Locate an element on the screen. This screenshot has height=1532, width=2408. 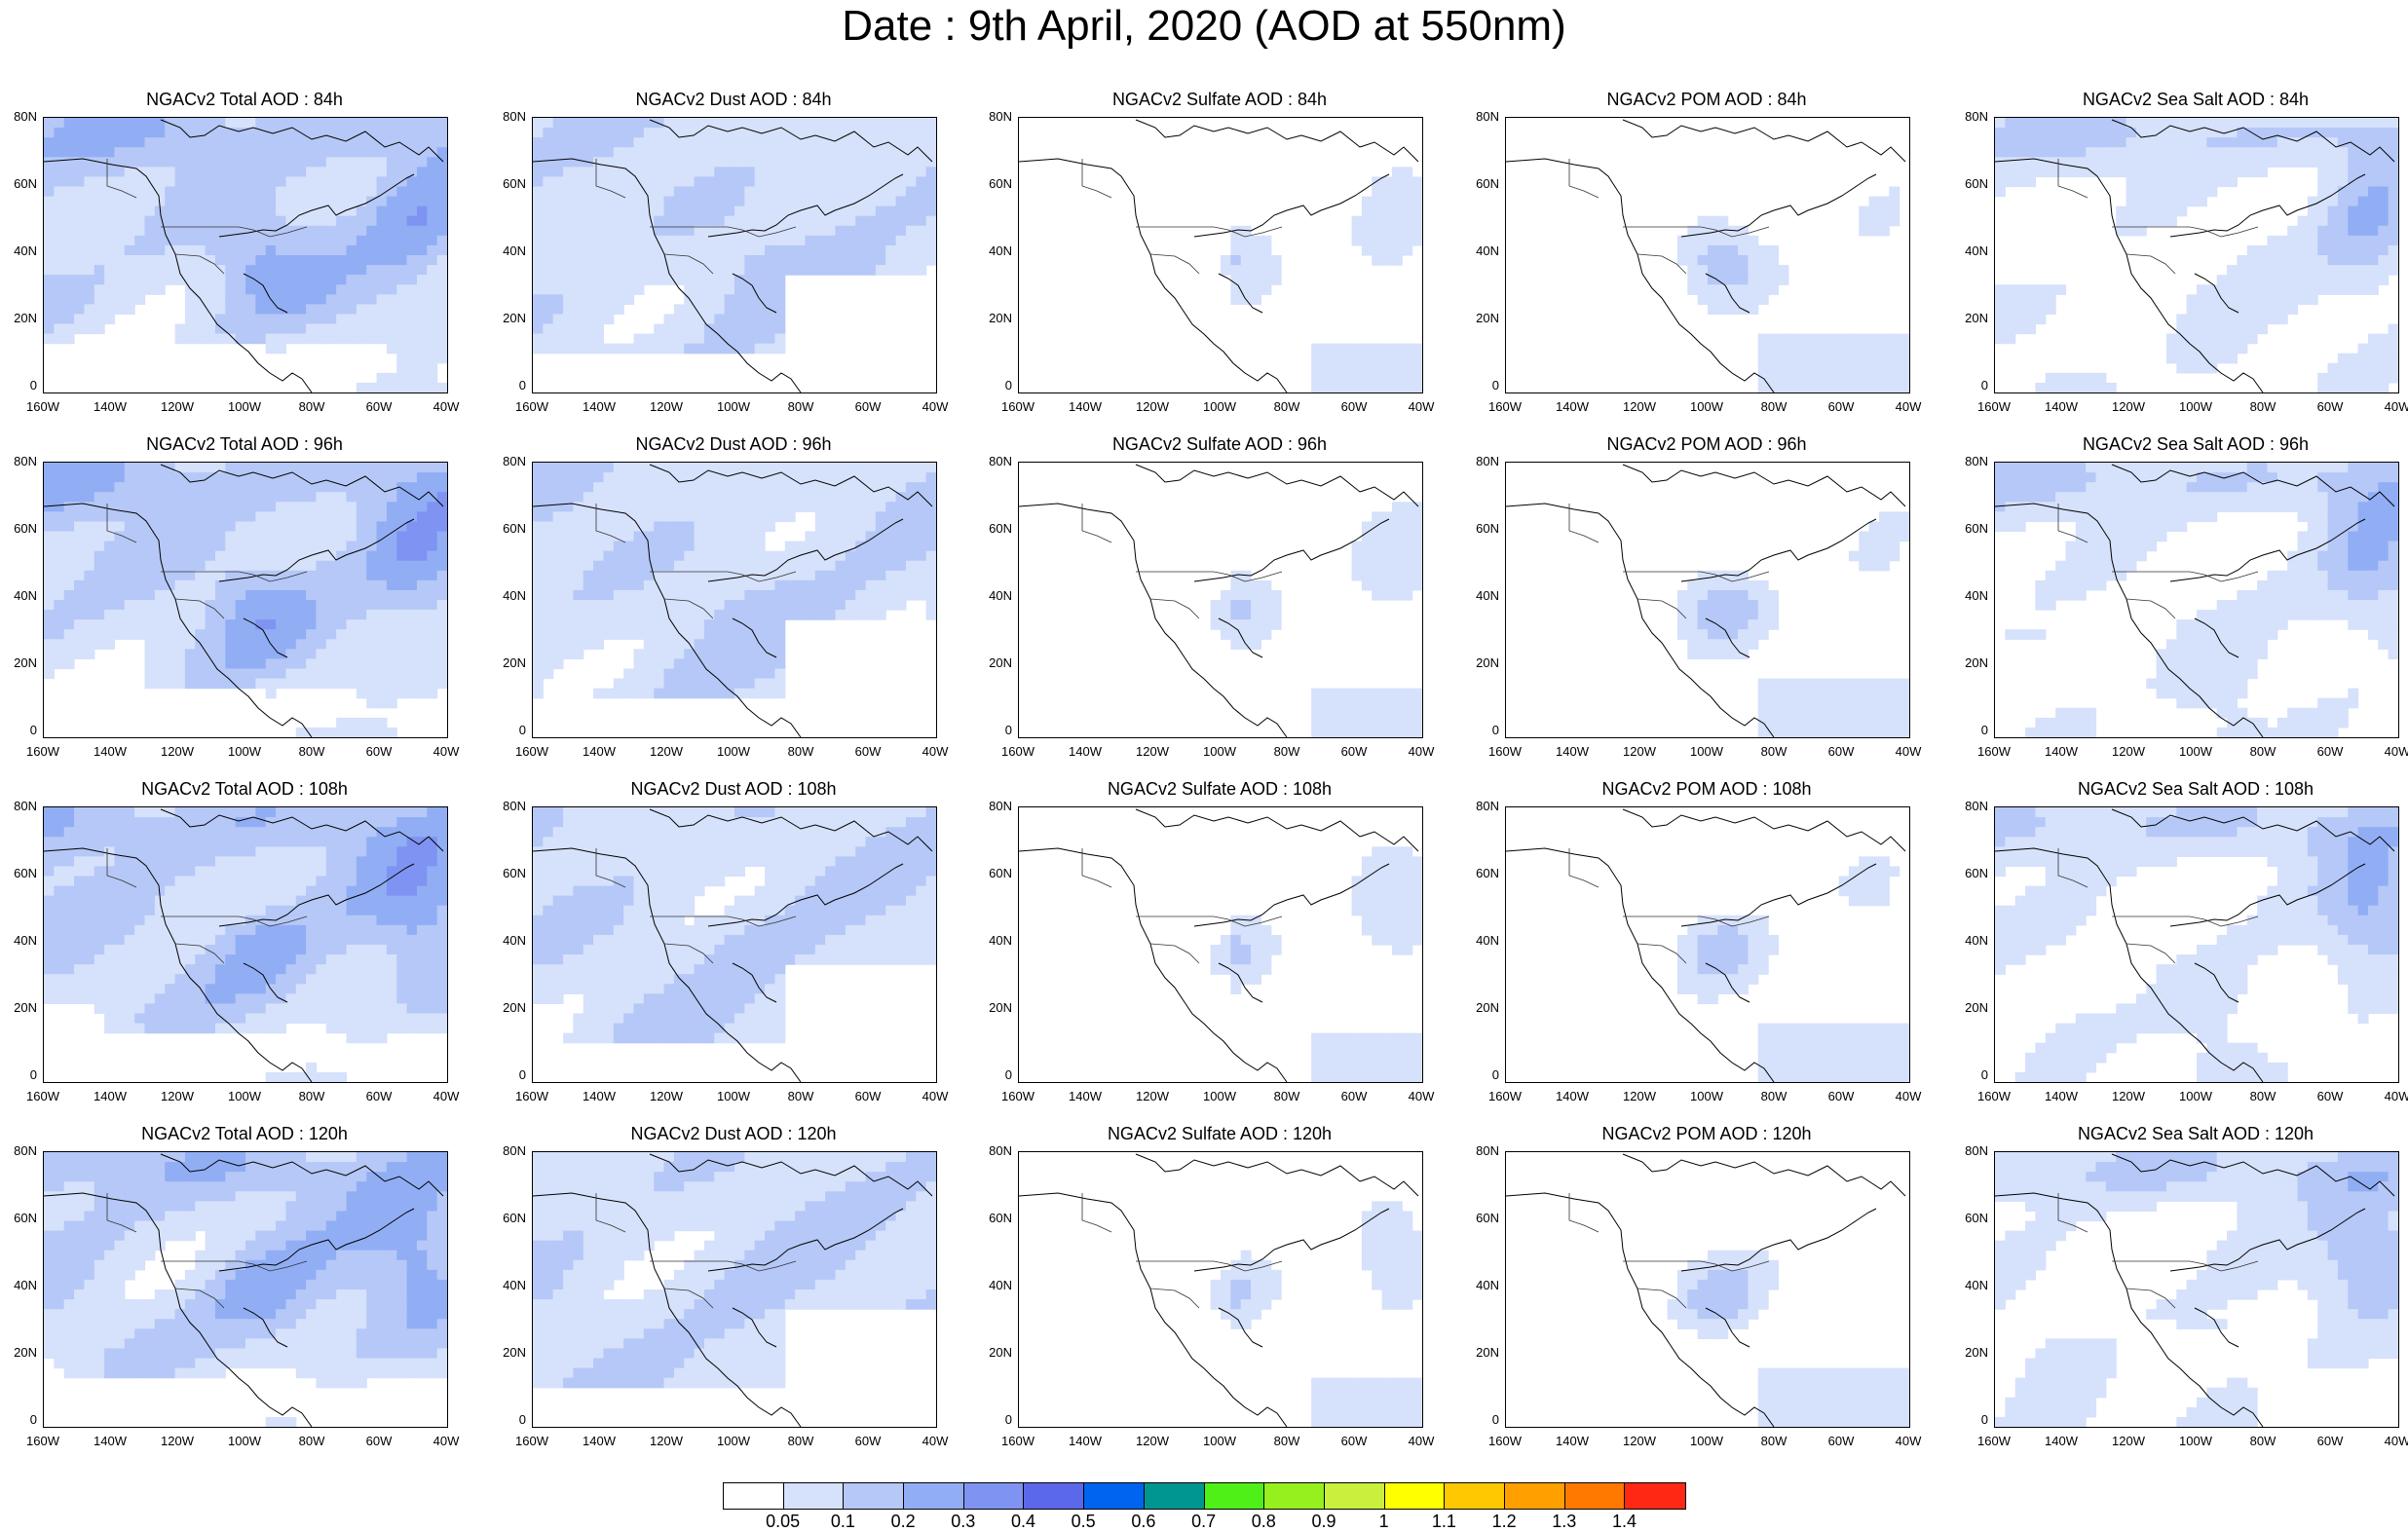
panel-title: NGACv2 Dust AOD : 120h is located at coordinates (733, 1134).